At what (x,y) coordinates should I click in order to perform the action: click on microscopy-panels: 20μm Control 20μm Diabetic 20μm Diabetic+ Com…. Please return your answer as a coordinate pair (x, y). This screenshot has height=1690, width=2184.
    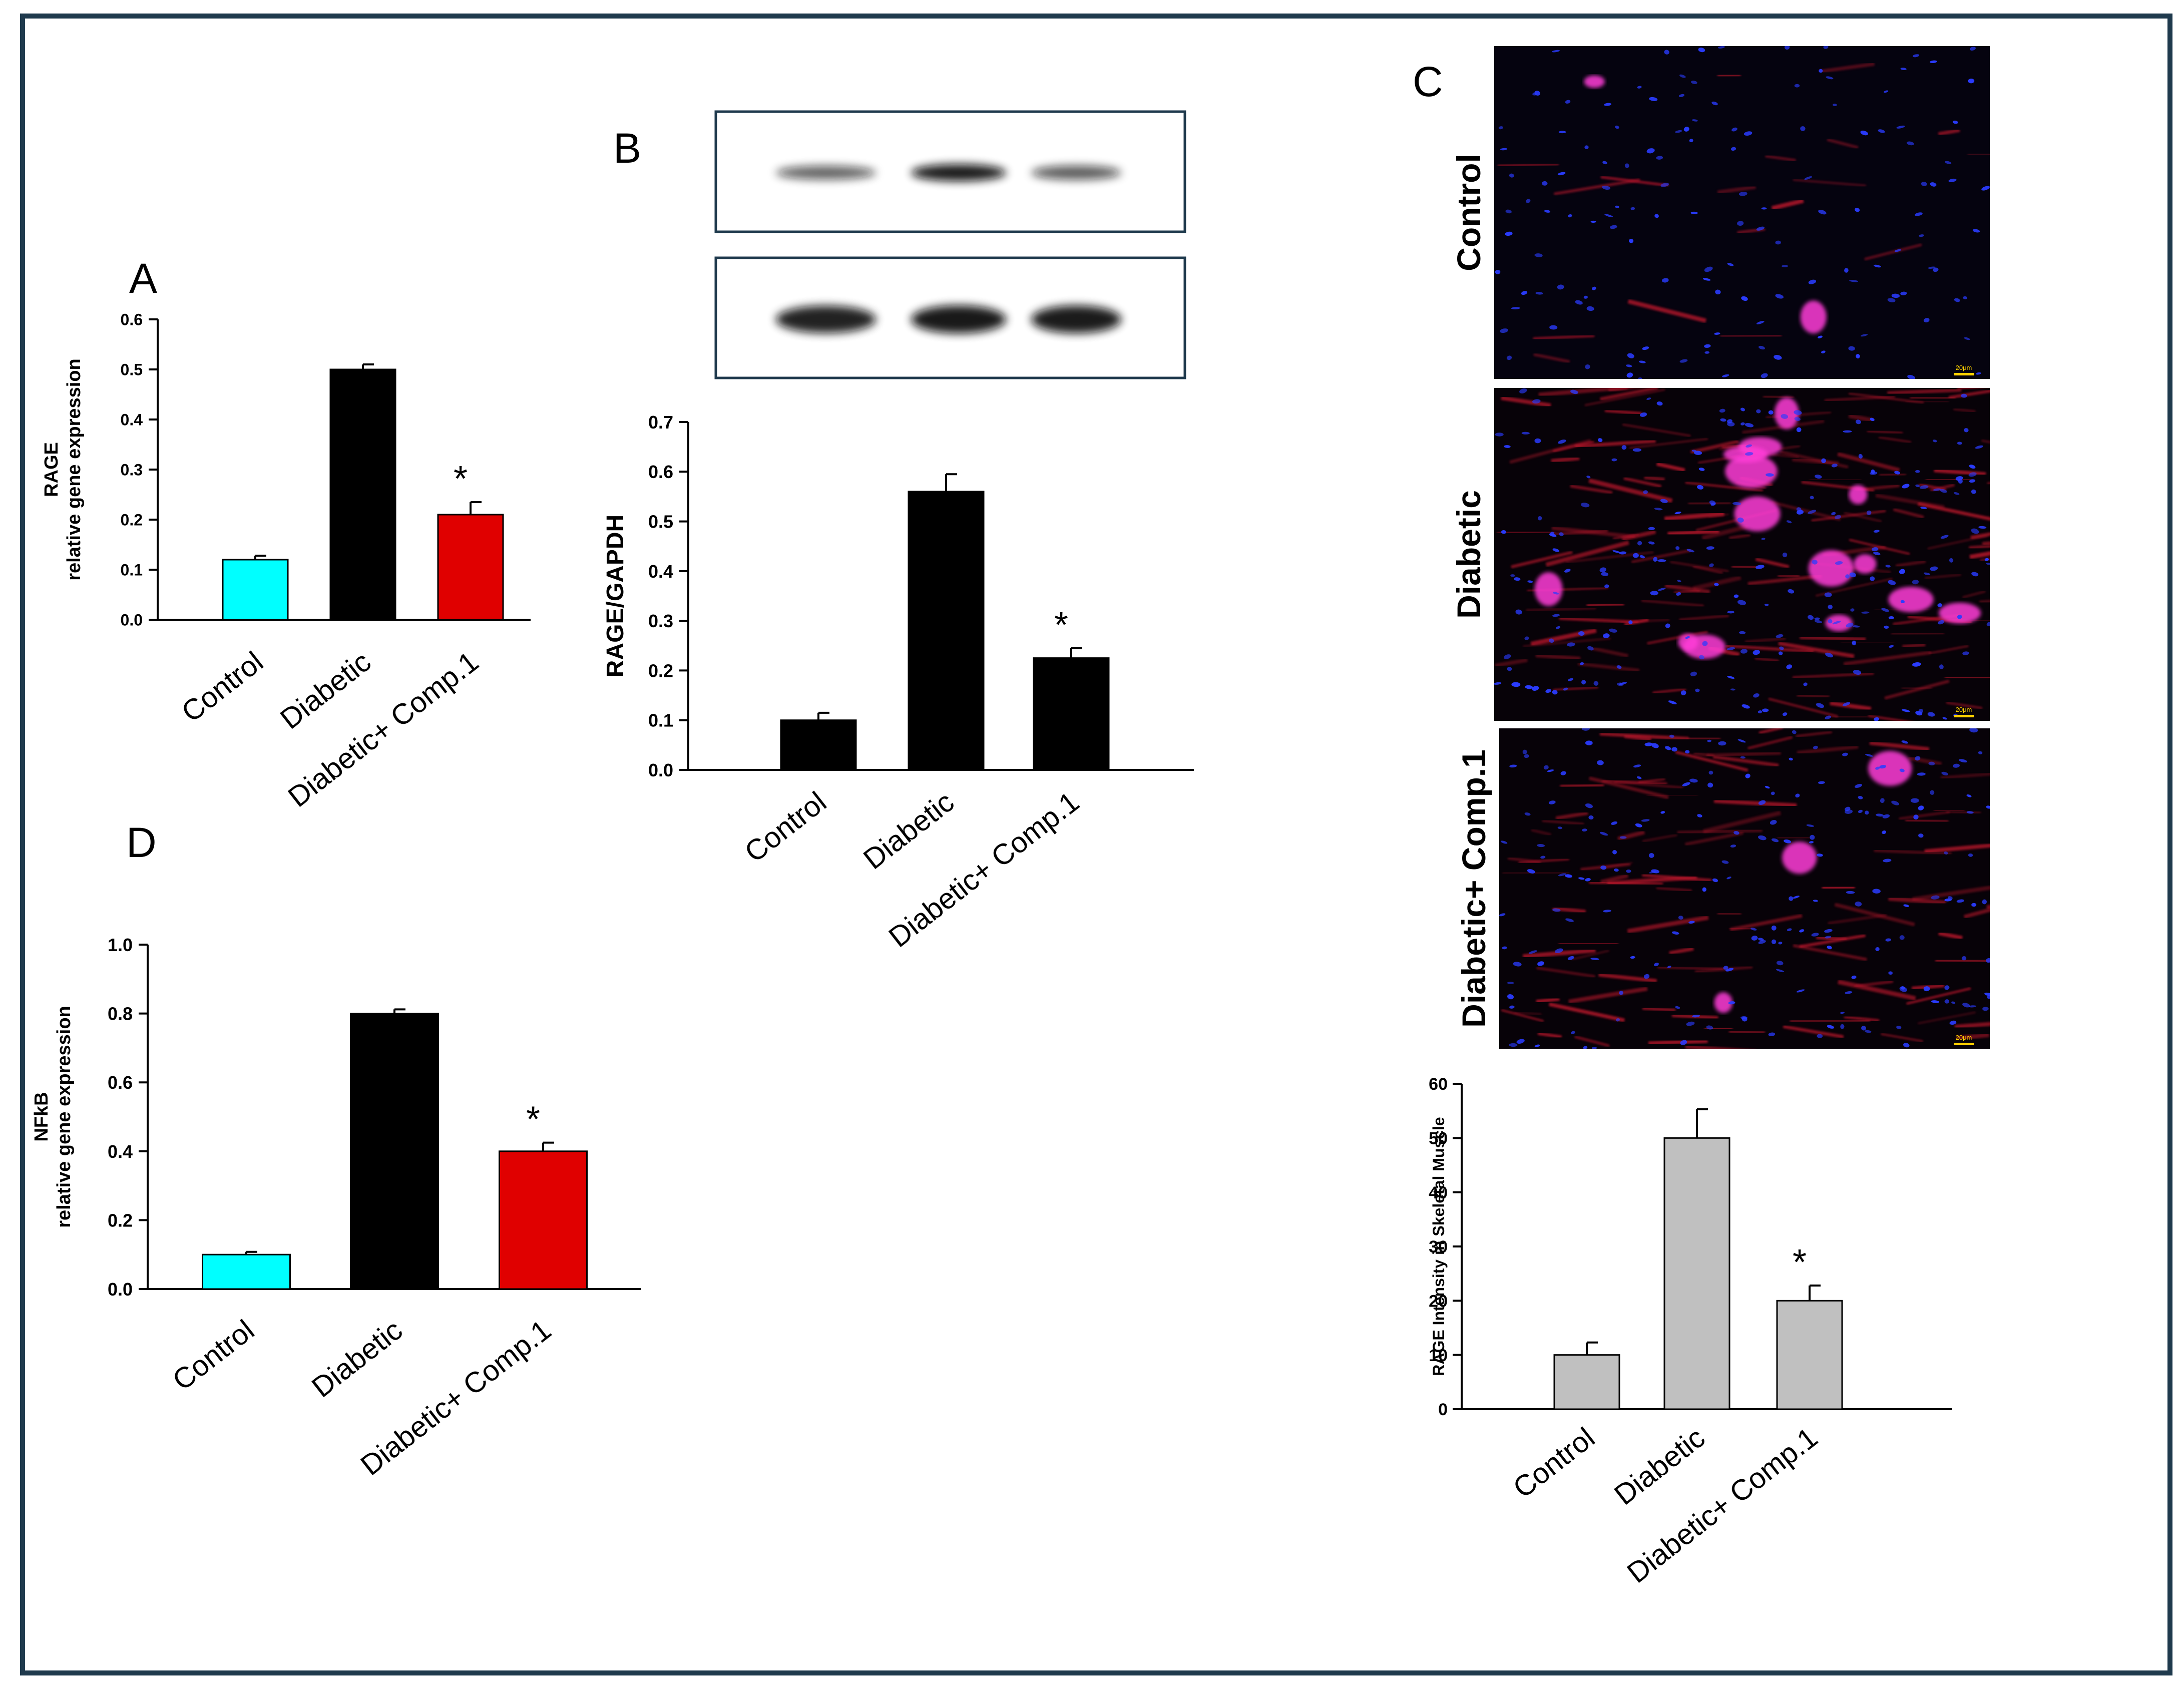
    Looking at the image, I should click on (1720, 548).